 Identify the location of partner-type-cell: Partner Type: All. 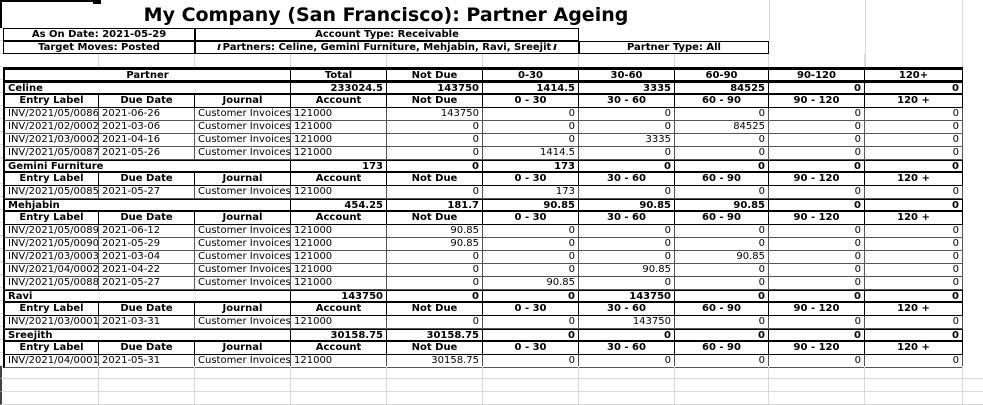
(674, 47).